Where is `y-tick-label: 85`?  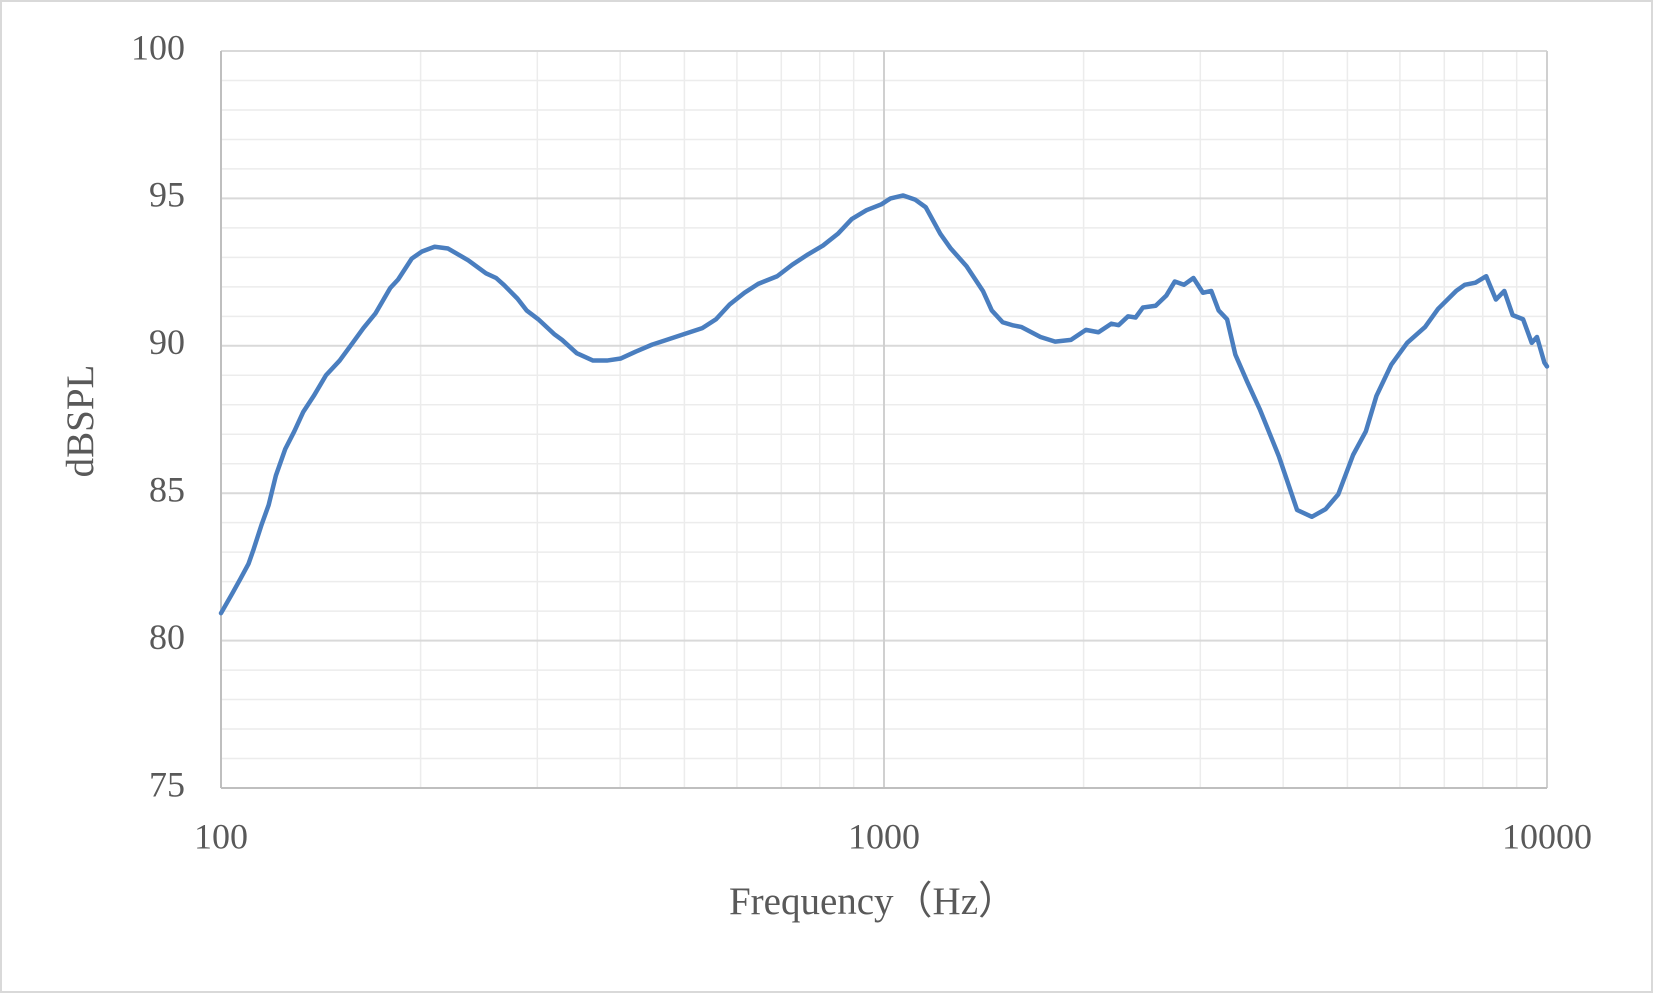
y-tick-label: 85 is located at coordinates (167, 489).